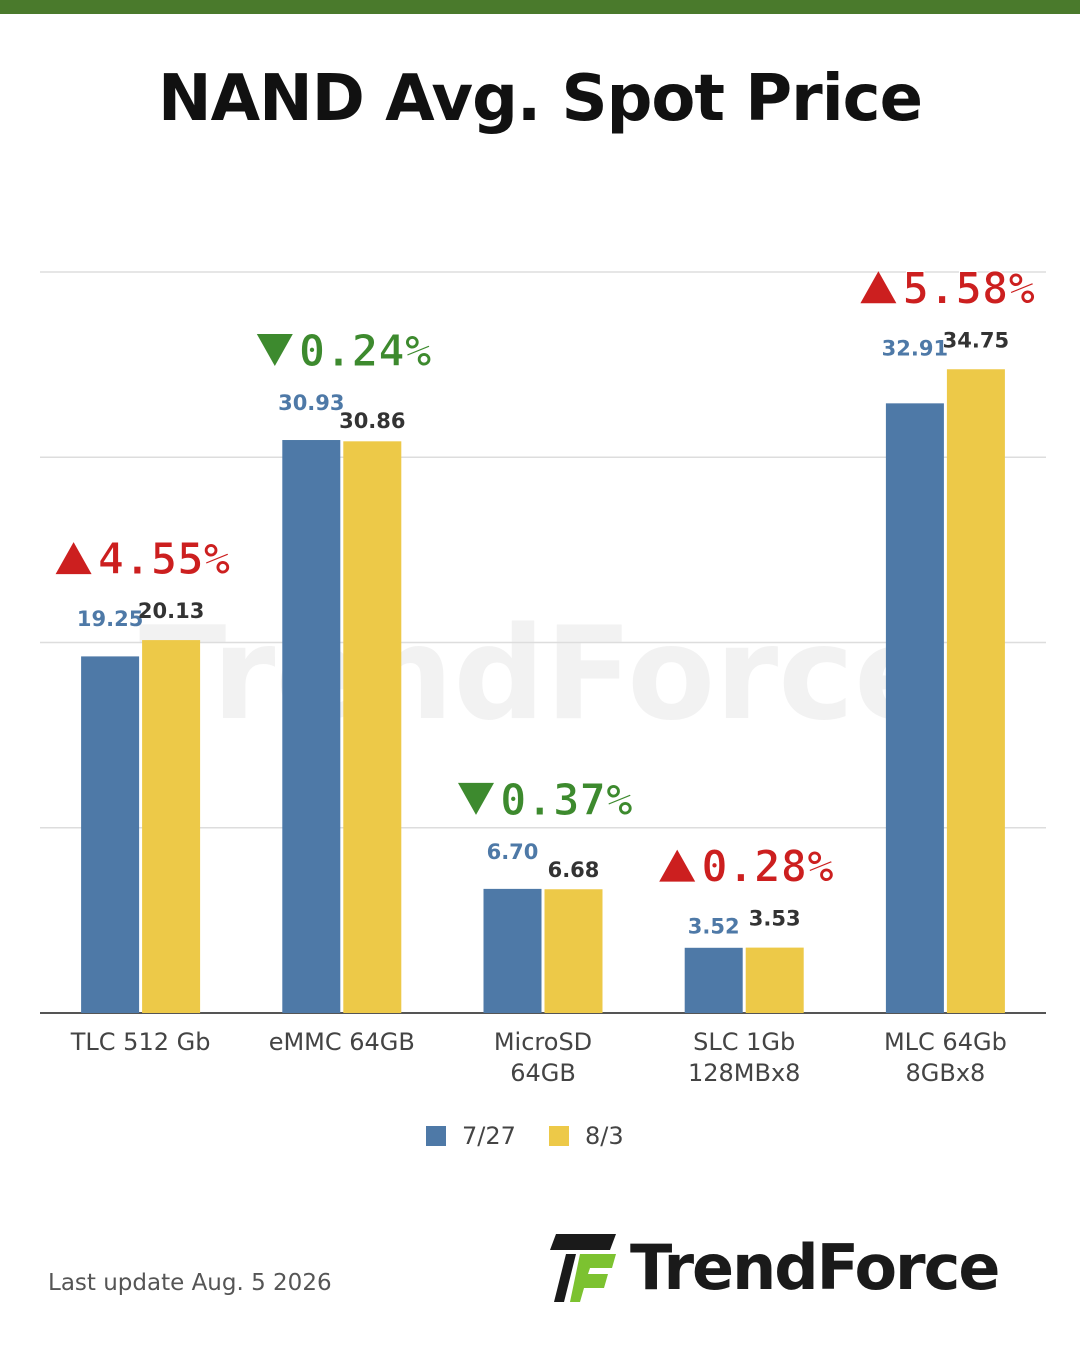 This screenshot has height=1350, width=1080. Describe the element at coordinates (489, 1136) in the screenshot. I see `legend-label-series-1: 7/27` at that location.